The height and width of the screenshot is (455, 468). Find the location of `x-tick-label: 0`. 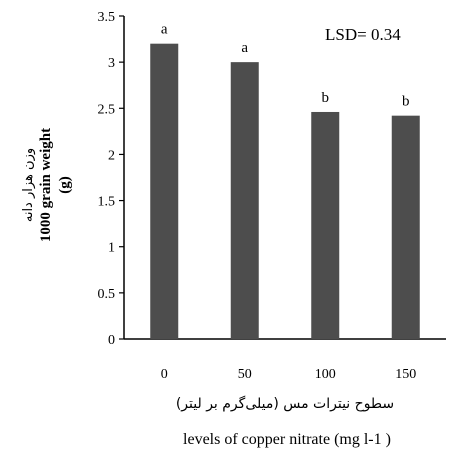

x-tick-label: 0 is located at coordinates (164, 374).